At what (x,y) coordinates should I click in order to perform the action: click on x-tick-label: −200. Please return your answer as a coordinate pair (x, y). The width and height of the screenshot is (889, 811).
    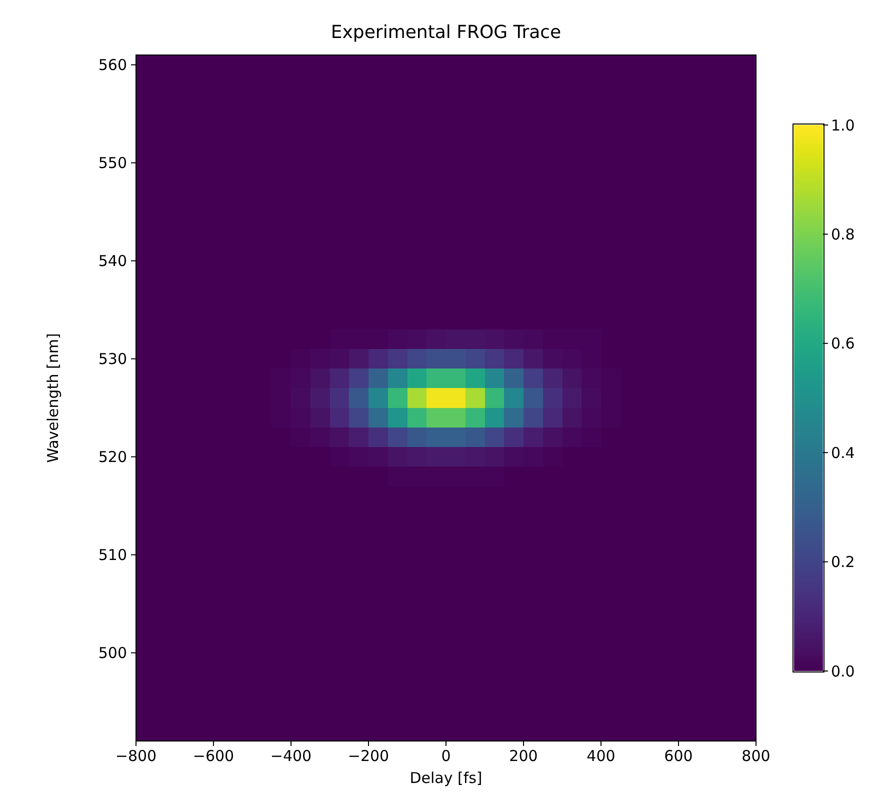
    Looking at the image, I should click on (369, 756).